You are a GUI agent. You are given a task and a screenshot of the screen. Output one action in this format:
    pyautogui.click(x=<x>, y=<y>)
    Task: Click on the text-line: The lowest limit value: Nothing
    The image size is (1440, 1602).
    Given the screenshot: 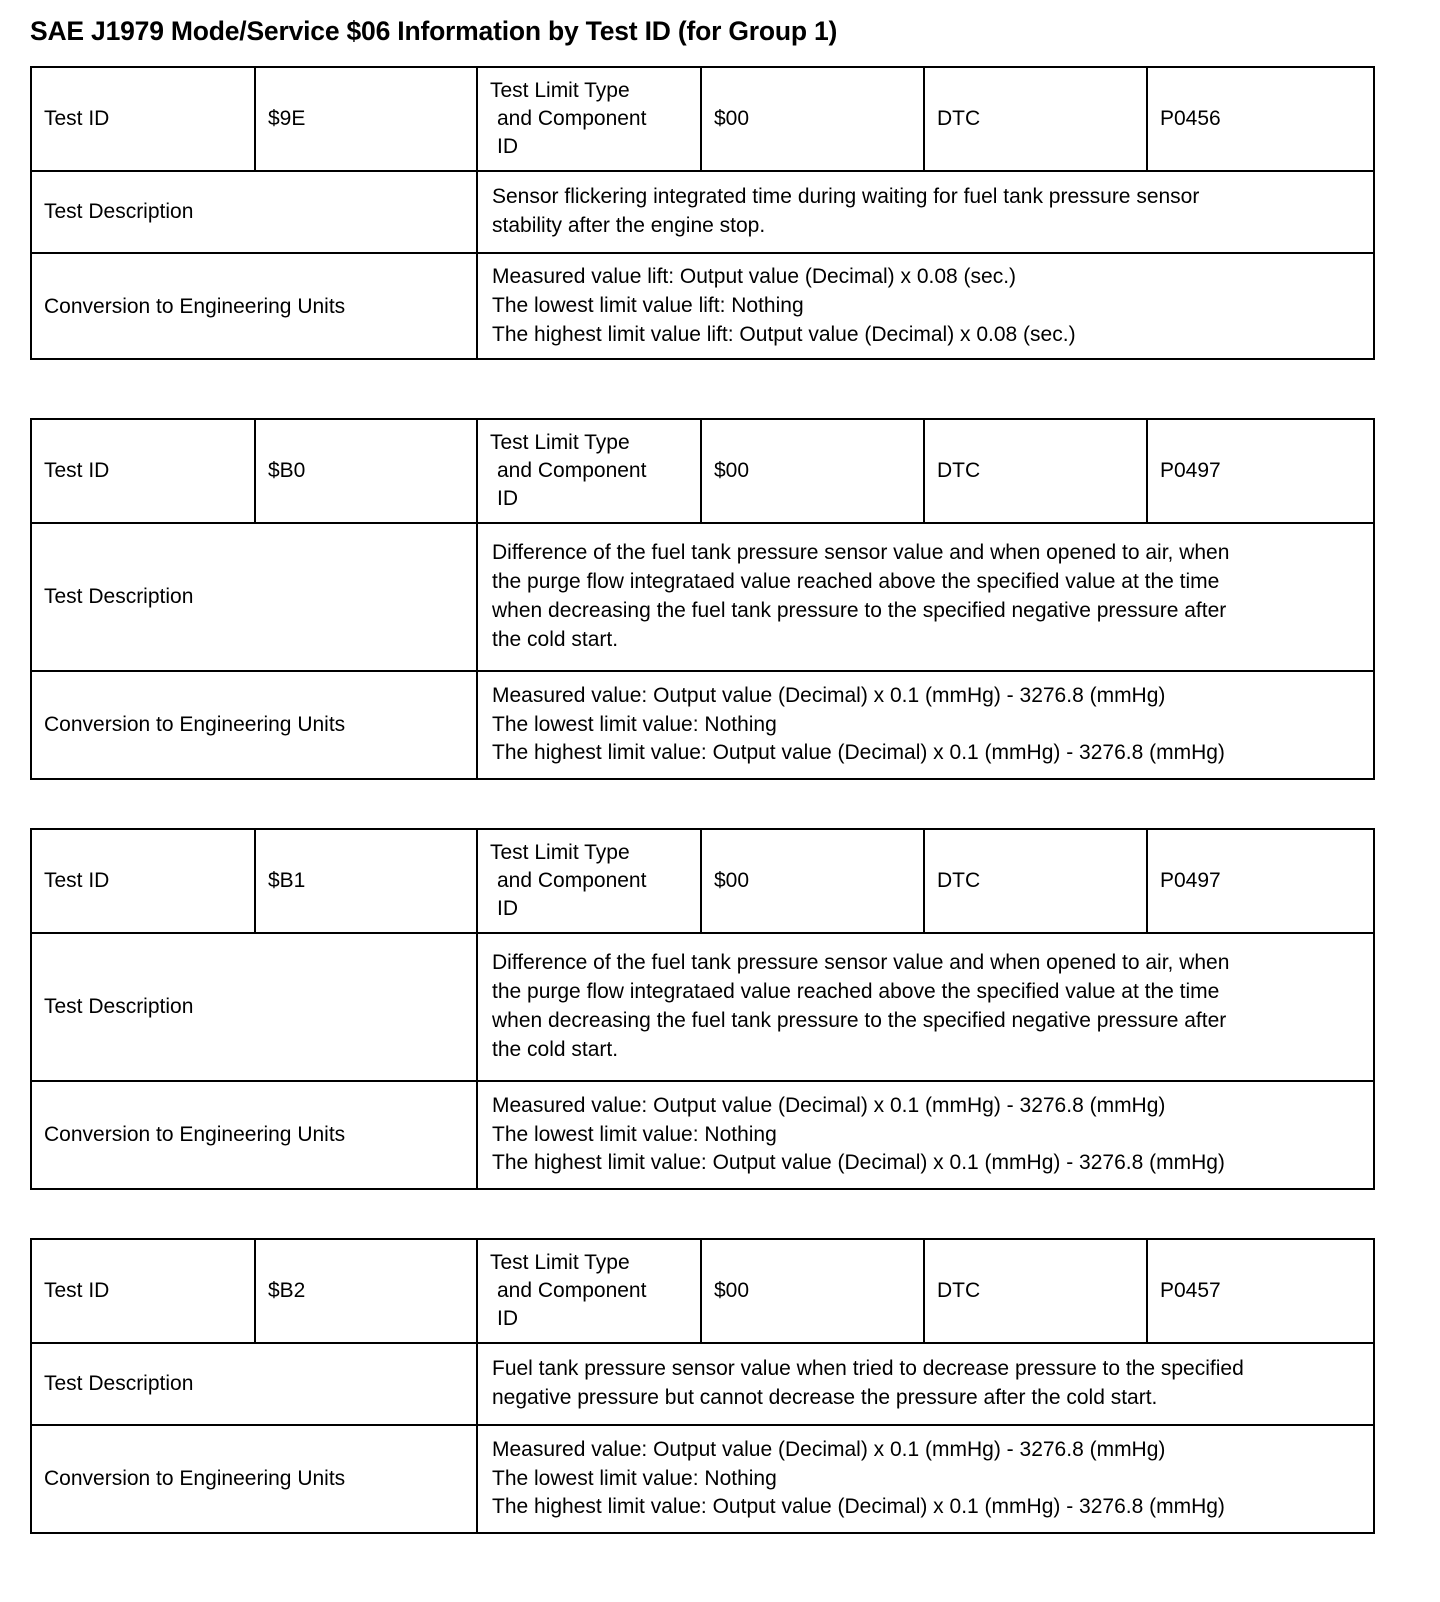 What is the action you would take?
    pyautogui.click(x=634, y=724)
    